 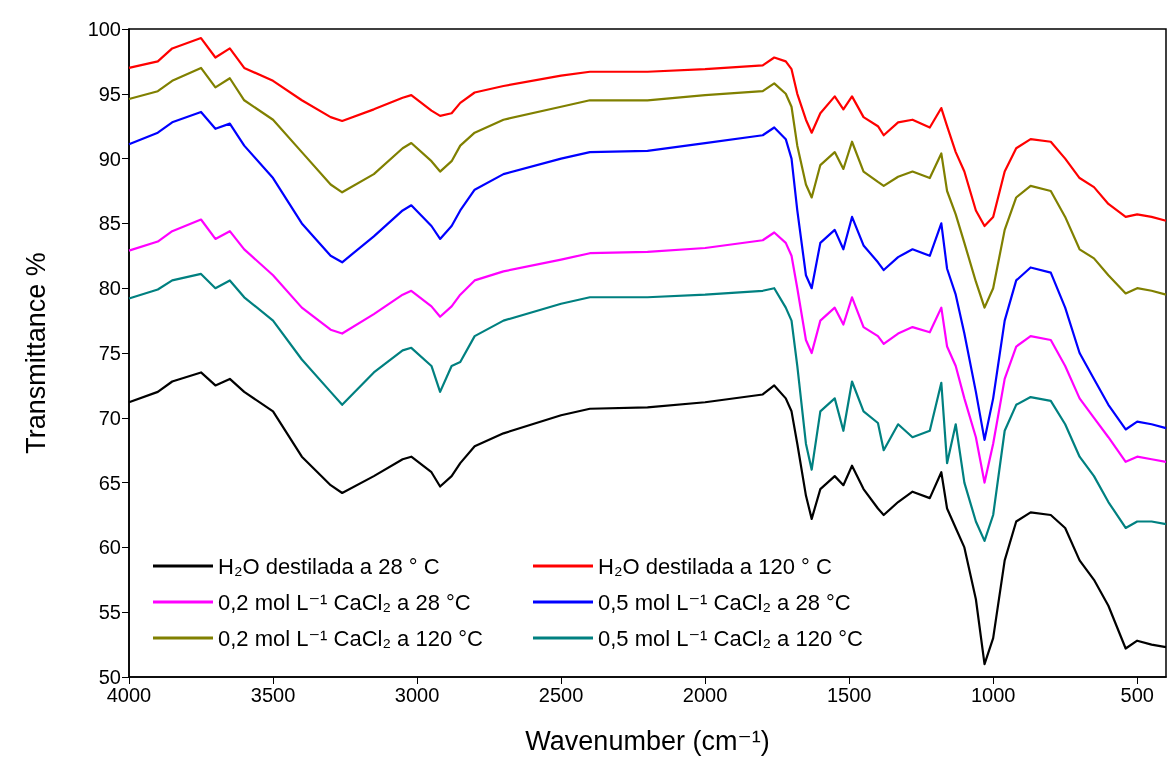 What do you see at coordinates (344, 602) in the screenshot?
I see `legend-label: 0,2 mol L⁻¹ CaCl₂ a 28 °C` at bounding box center [344, 602].